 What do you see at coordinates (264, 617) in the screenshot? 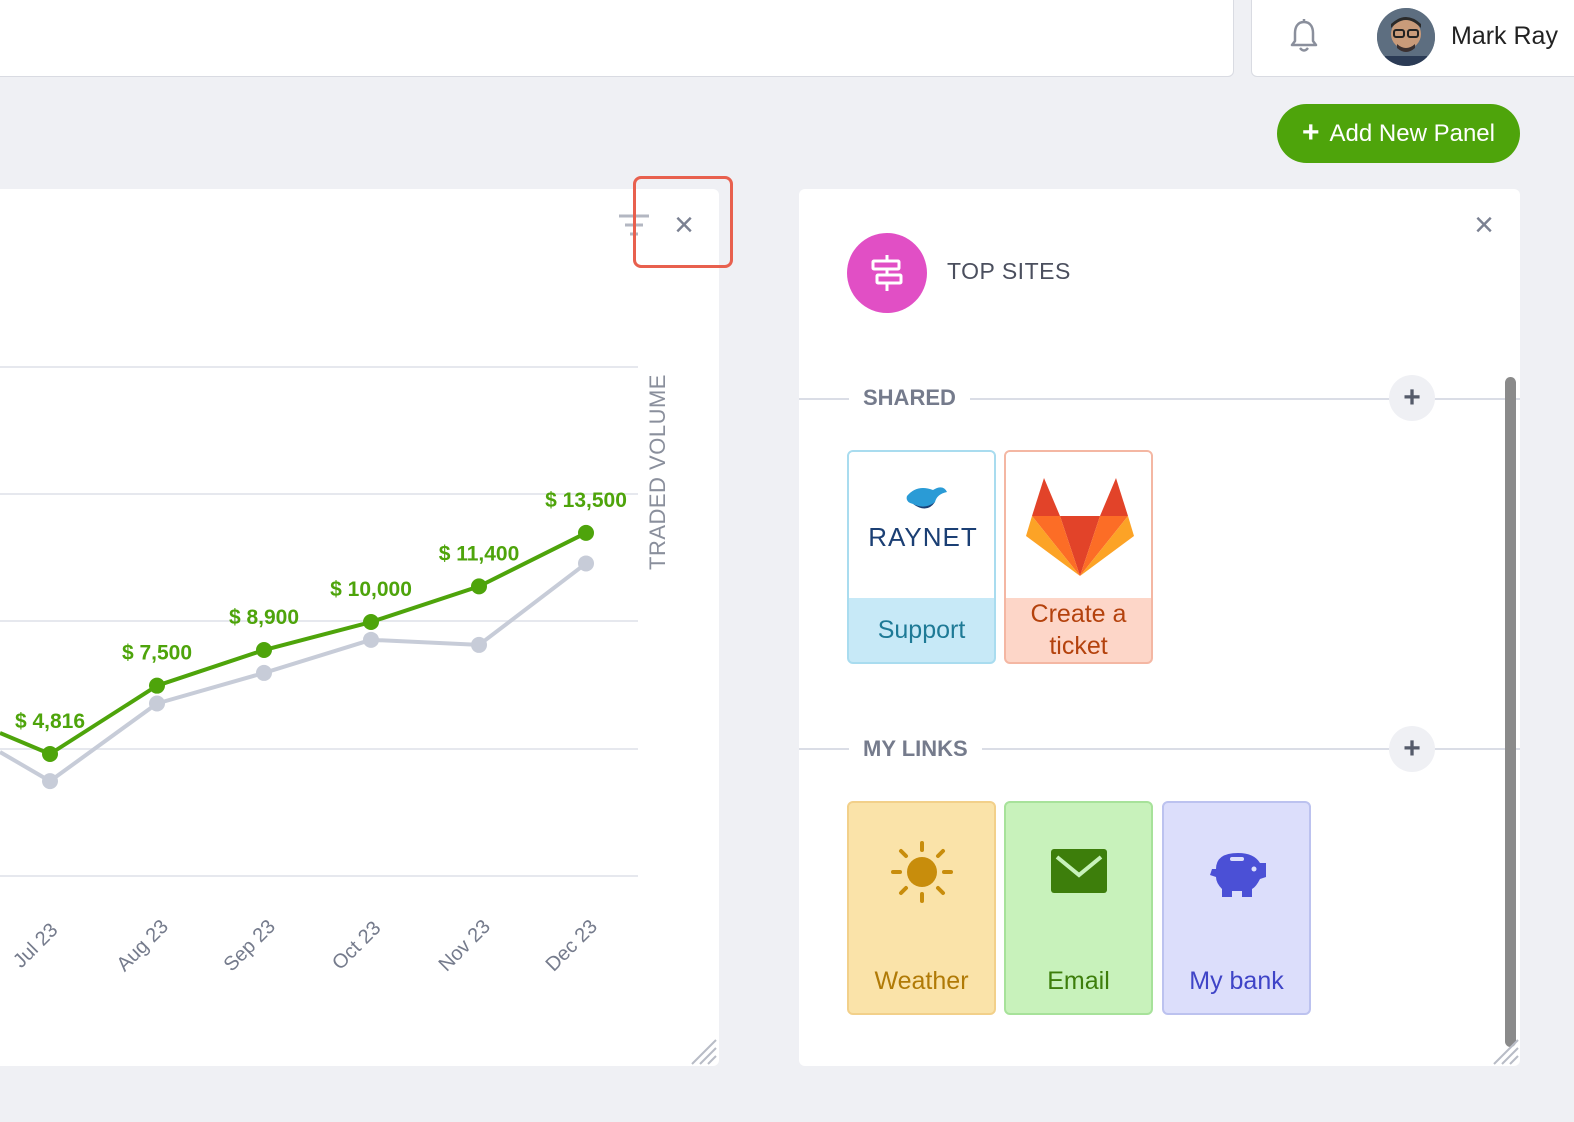
I see `data-label: $ 8,900` at bounding box center [264, 617].